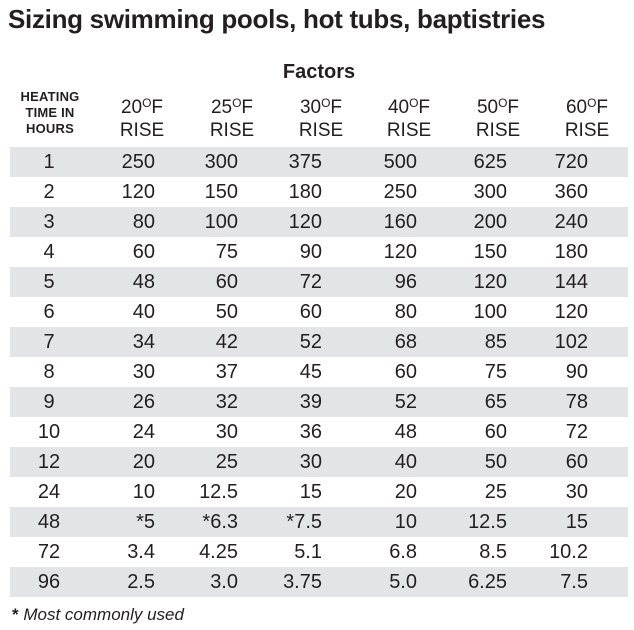  I want to click on factor-cell: 2.5, so click(141, 581).